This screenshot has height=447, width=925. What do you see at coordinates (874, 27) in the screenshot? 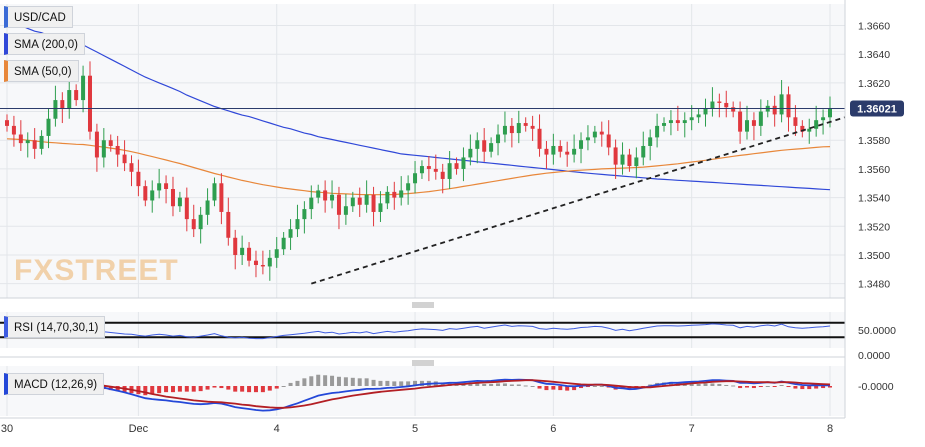
I see `y-tick-label: 1.3660` at bounding box center [874, 27].